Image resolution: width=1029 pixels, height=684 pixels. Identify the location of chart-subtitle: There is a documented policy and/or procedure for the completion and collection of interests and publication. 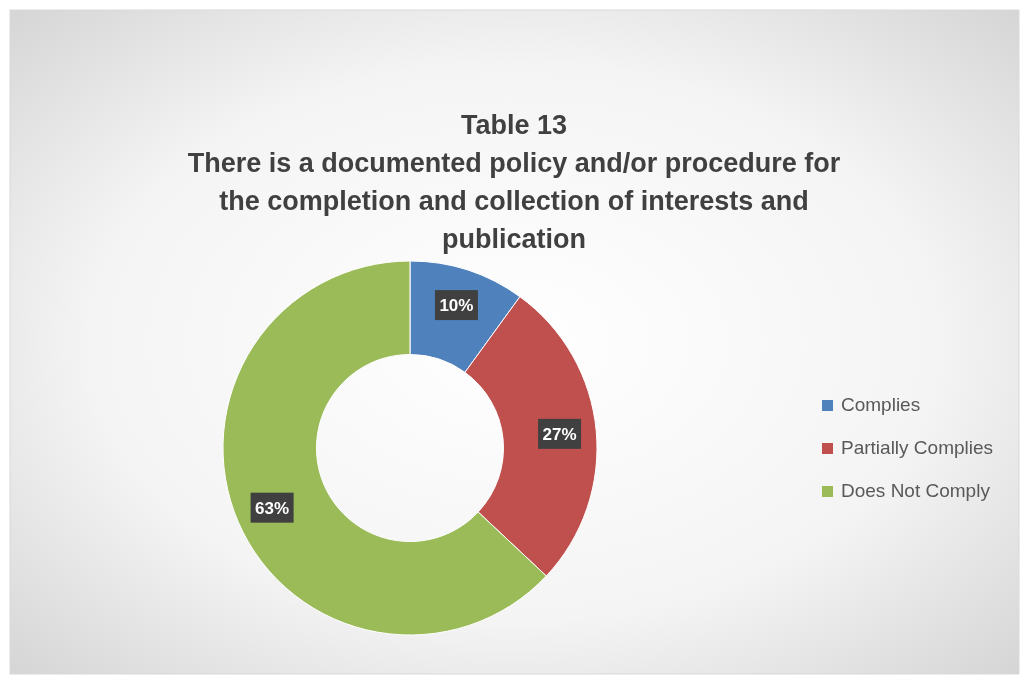
(514, 201).